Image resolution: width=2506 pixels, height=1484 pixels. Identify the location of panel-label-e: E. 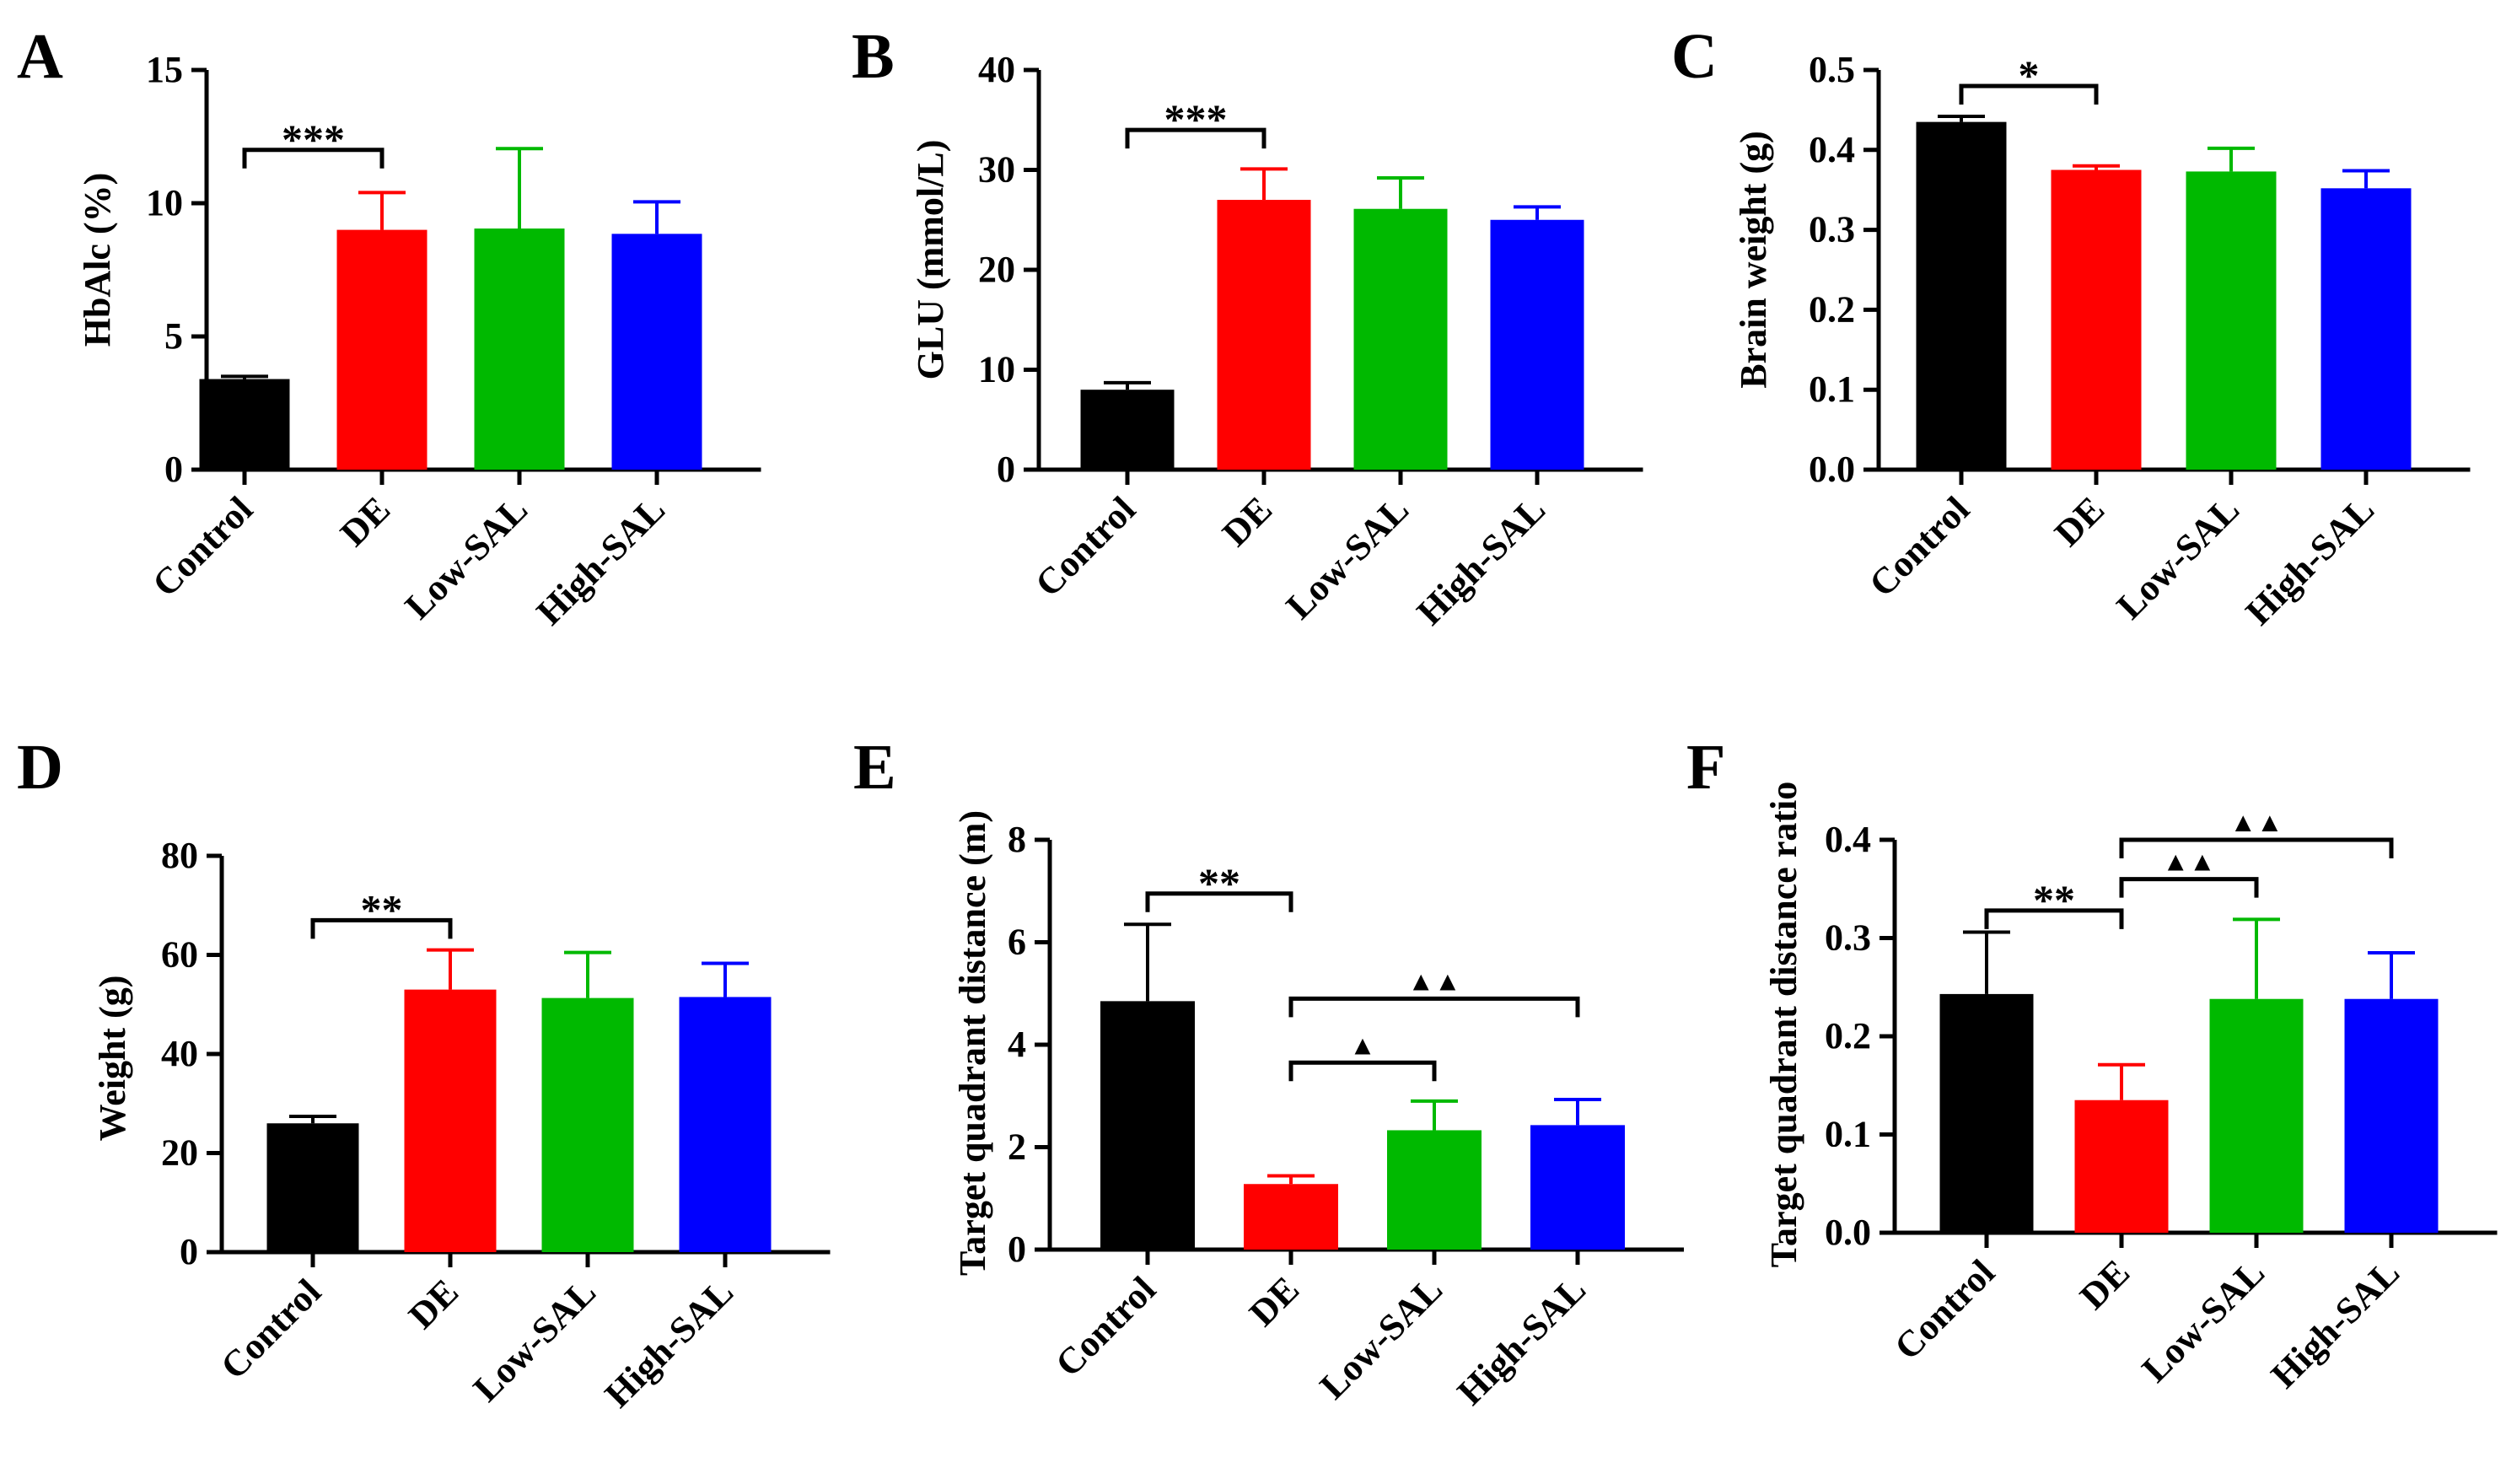
(874, 767).